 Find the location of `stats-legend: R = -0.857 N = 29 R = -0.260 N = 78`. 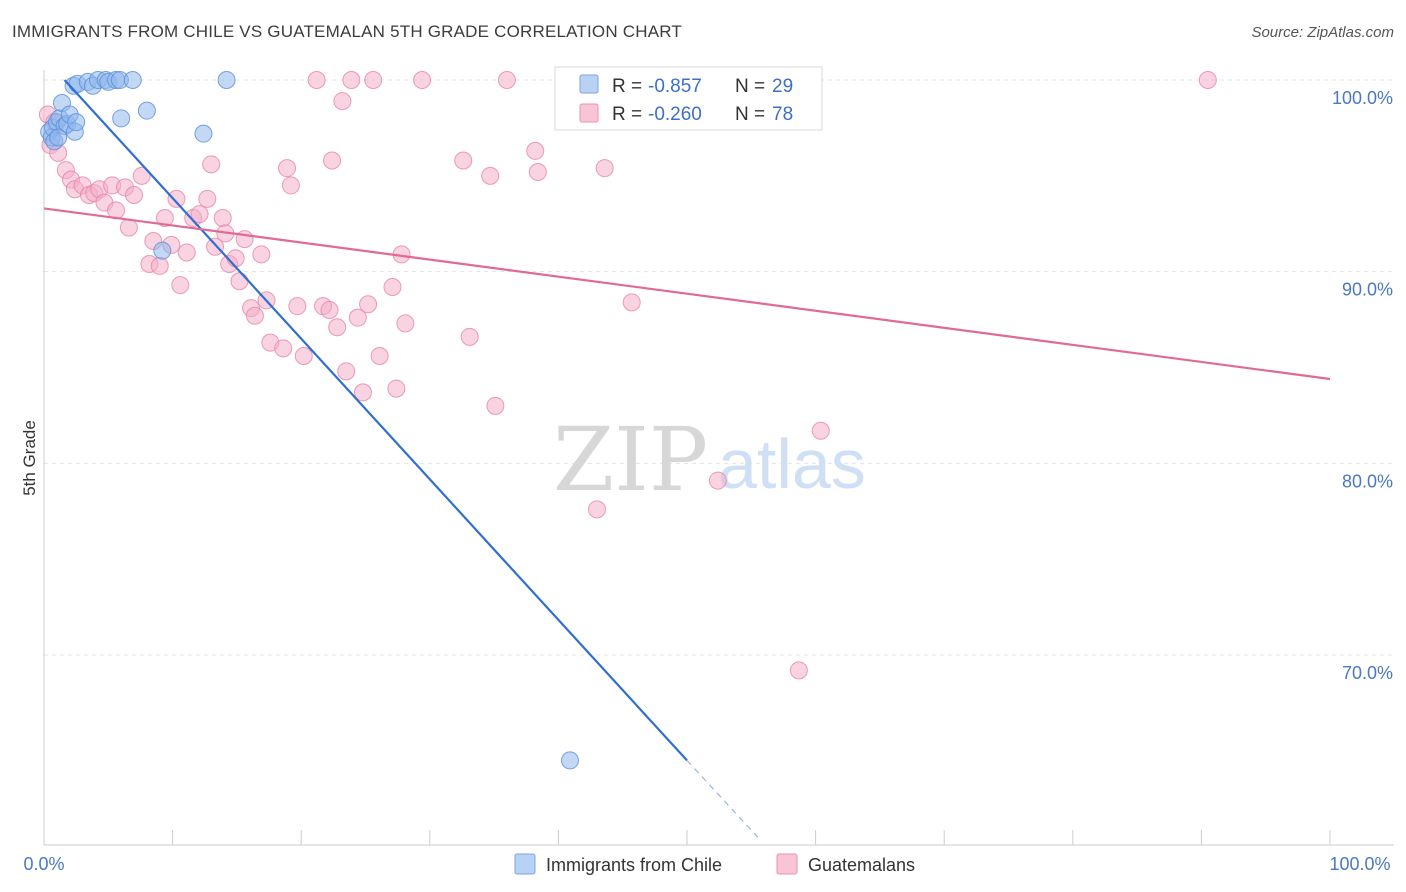

stats-legend: R = -0.857 N = 29 R = -0.260 N = 78 is located at coordinates (688, 98).